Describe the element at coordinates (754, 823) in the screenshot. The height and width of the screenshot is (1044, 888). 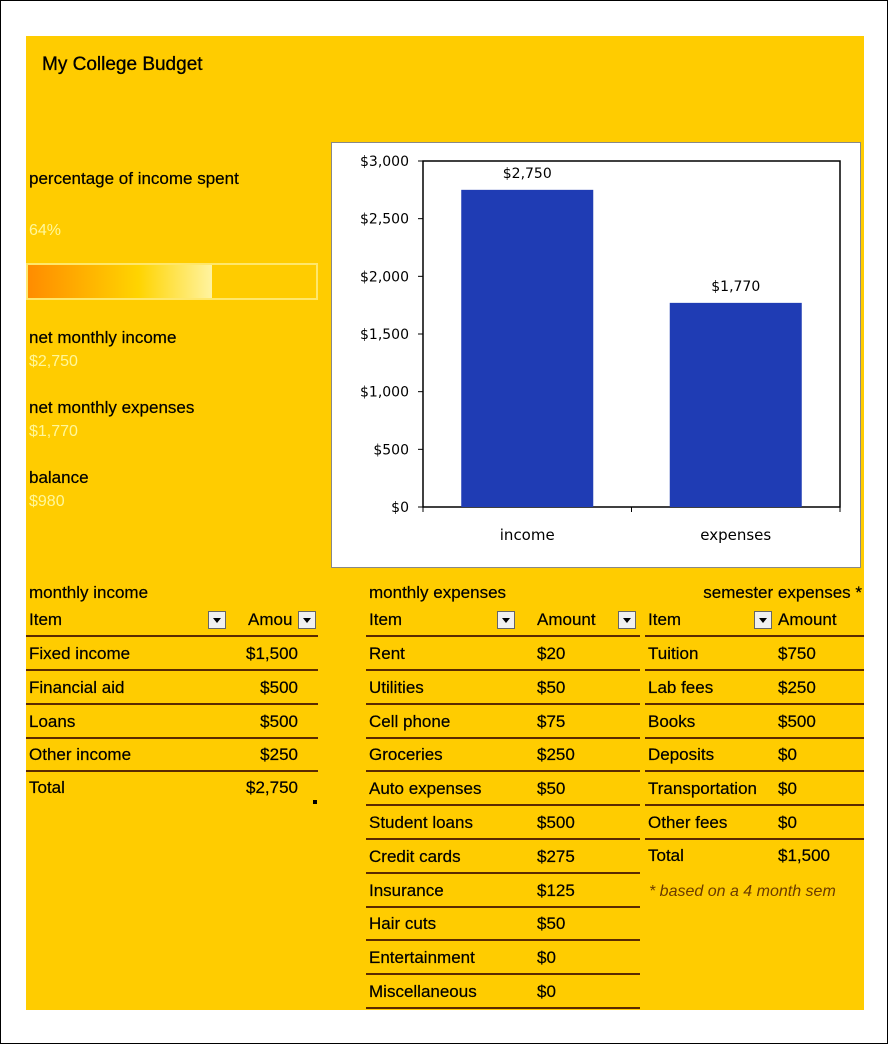
I see `table-row: Other fees $0` at that location.